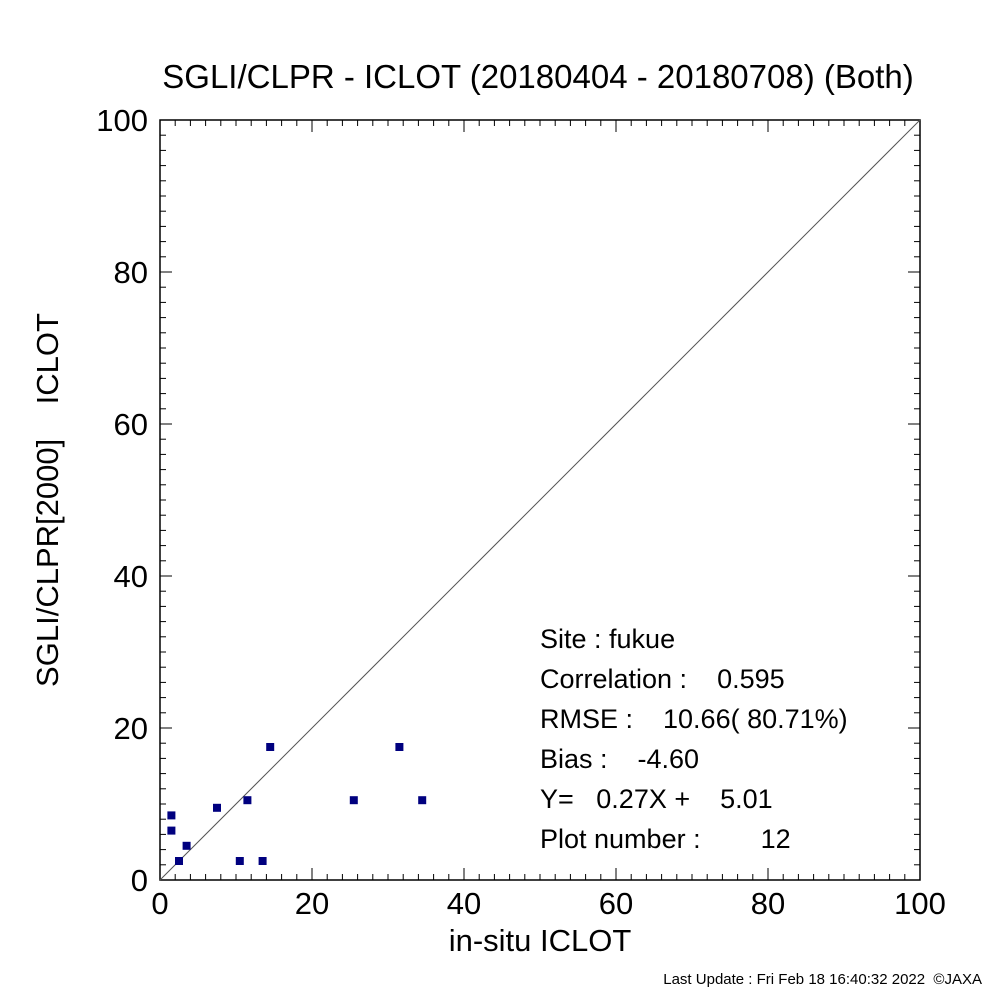  Describe the element at coordinates (540, 940) in the screenshot. I see `x-axis-label: in-situ ICLOT` at that location.